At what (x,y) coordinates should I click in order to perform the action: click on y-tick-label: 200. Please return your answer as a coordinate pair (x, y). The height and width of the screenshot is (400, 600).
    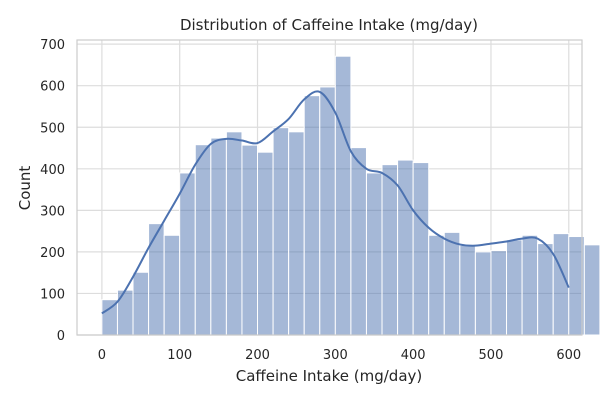
    Looking at the image, I should click on (52, 253).